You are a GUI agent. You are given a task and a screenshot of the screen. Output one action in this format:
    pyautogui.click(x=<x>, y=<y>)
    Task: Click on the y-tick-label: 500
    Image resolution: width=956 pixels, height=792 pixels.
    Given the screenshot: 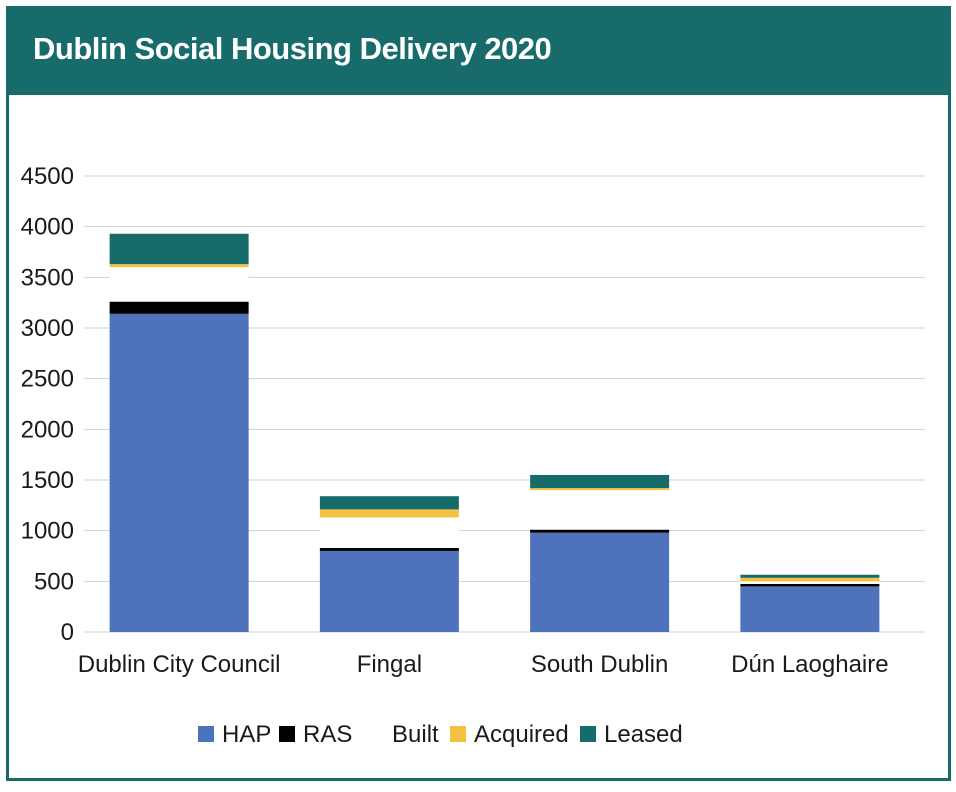 What is the action you would take?
    pyautogui.click(x=54, y=581)
    